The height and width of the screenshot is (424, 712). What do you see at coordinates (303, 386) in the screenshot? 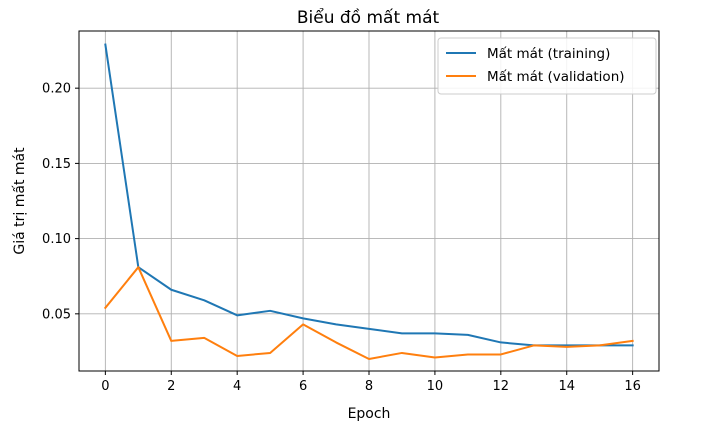
I see `x-tick-label: 6` at bounding box center [303, 386].